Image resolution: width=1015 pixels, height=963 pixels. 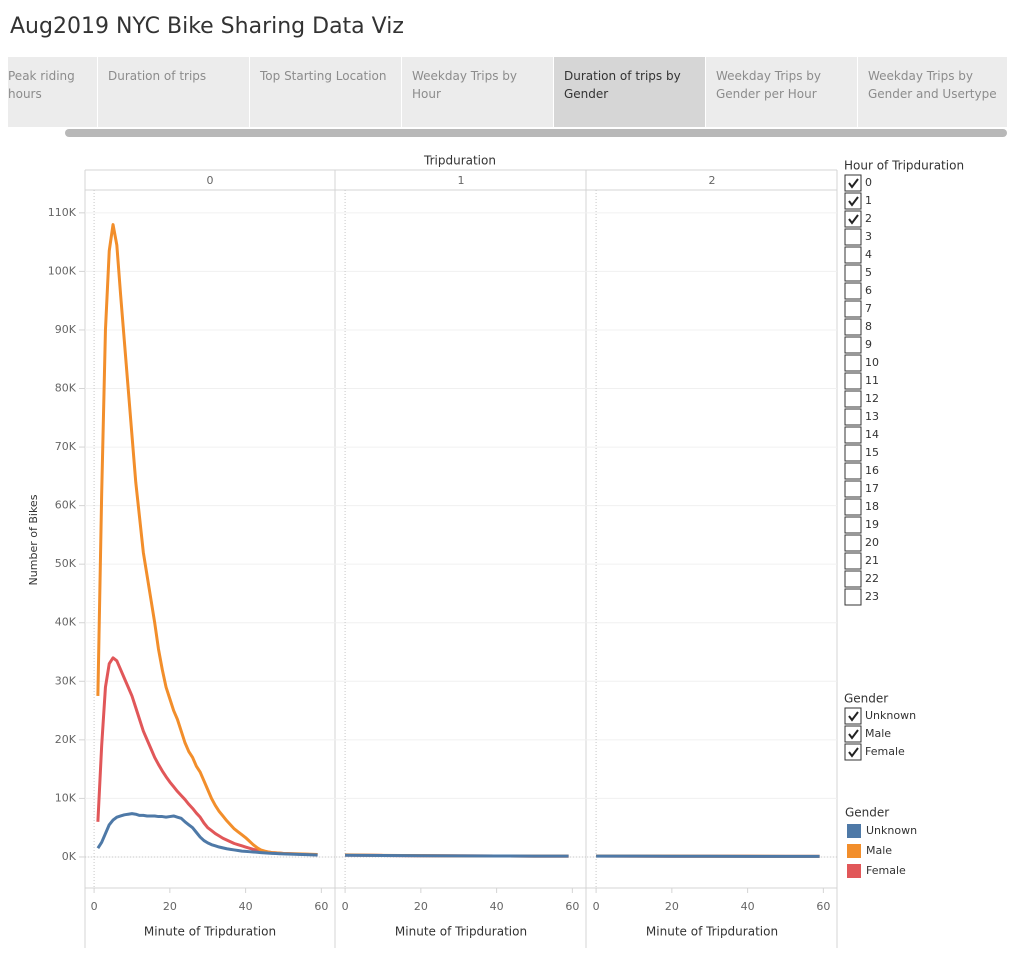 I want to click on legend-label: Male, so click(x=879, y=850).